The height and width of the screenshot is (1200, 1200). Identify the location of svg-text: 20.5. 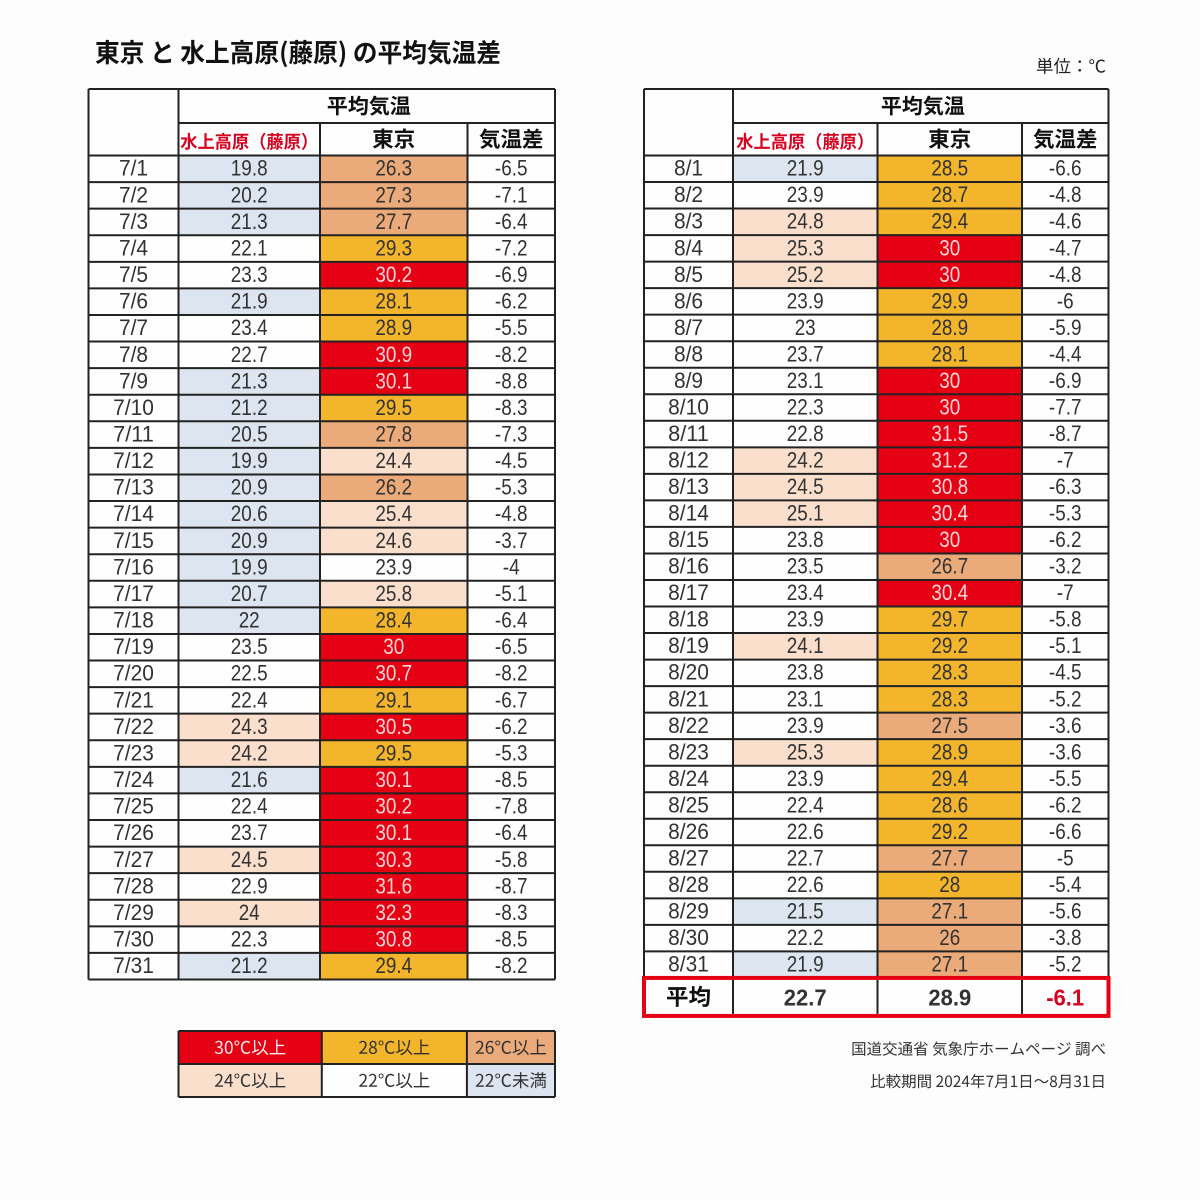
(249, 434).